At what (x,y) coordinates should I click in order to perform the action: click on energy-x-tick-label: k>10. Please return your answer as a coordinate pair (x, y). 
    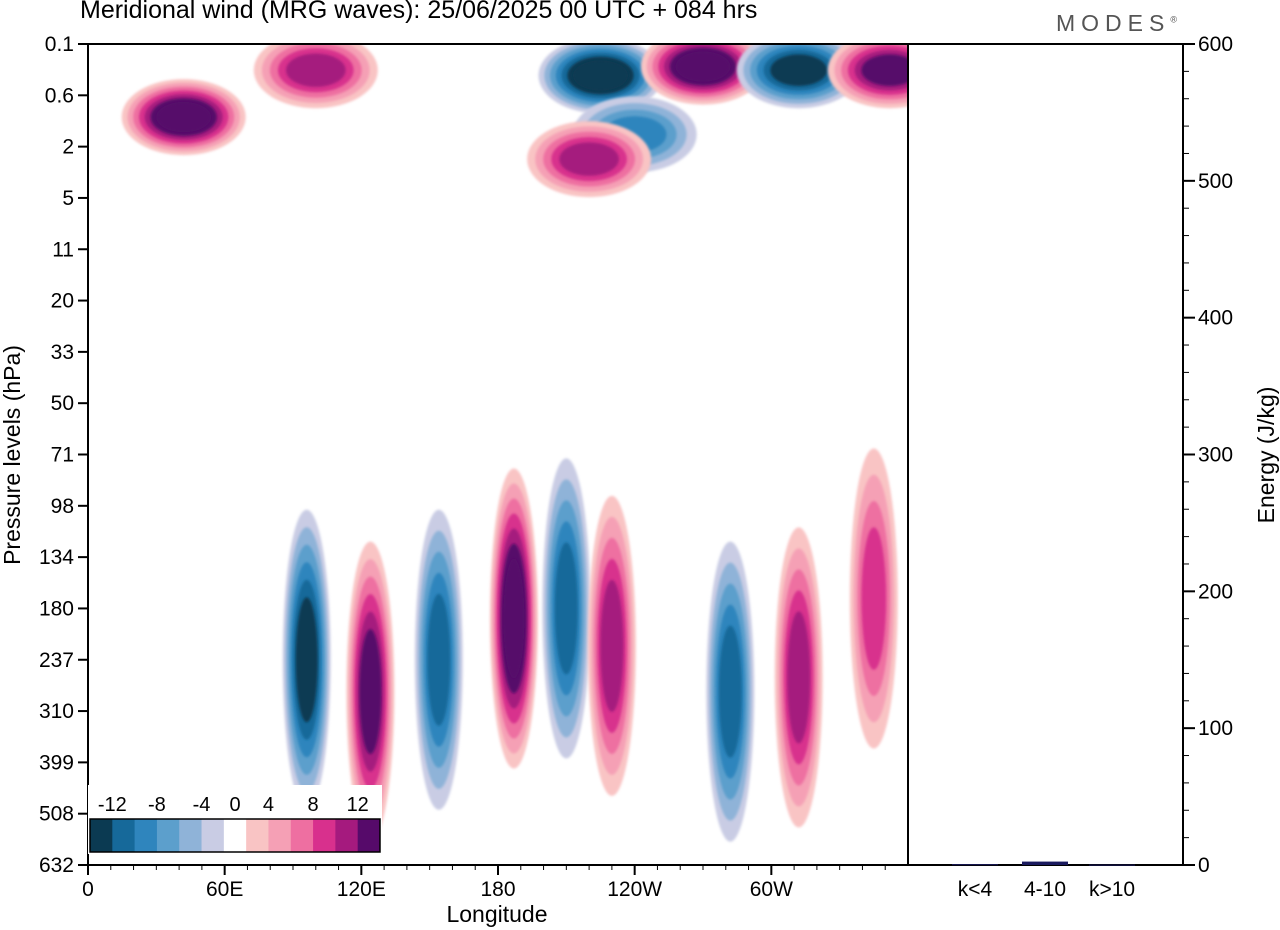
    Looking at the image, I should click on (1112, 889).